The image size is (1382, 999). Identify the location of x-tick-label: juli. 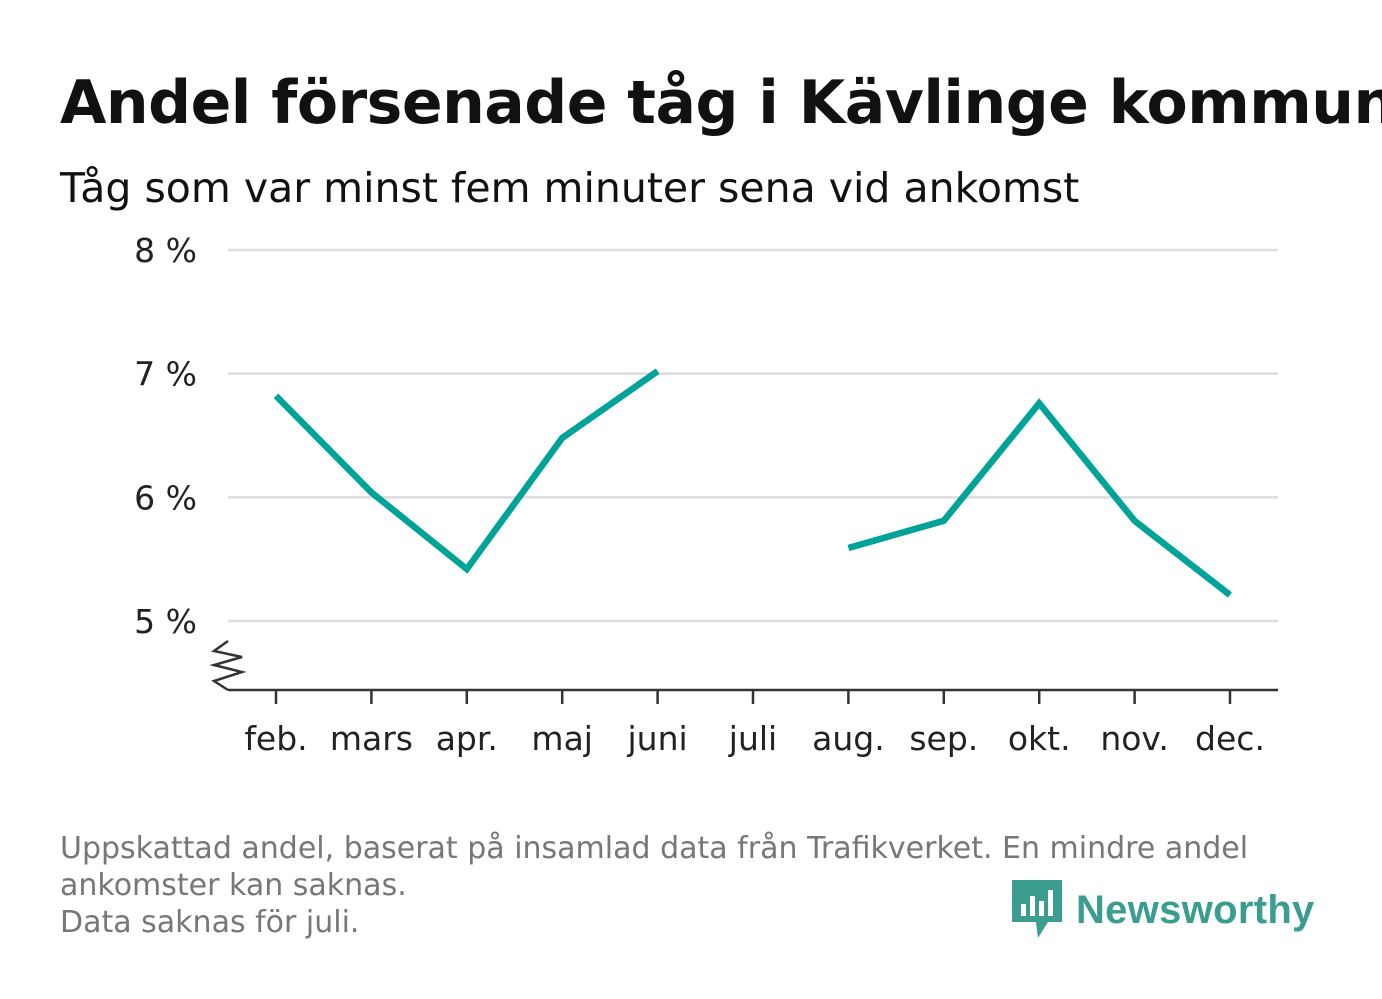
(752, 738).